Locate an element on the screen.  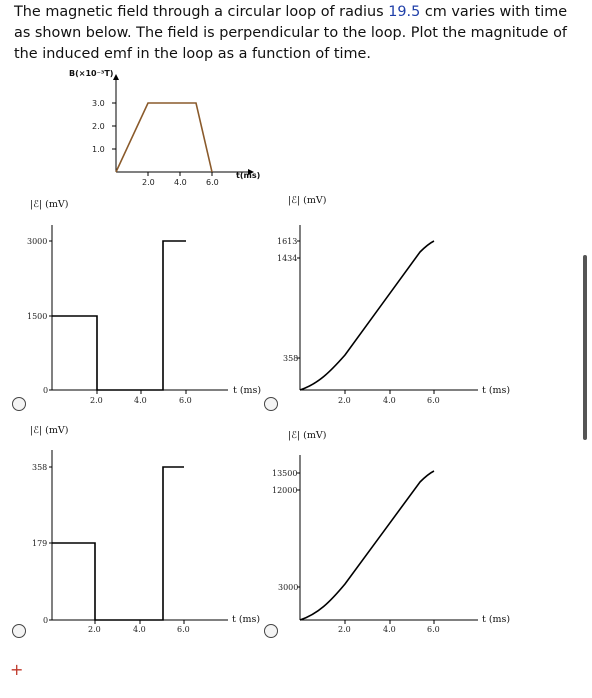
given-x-arrow is located at coordinates (251, 172).